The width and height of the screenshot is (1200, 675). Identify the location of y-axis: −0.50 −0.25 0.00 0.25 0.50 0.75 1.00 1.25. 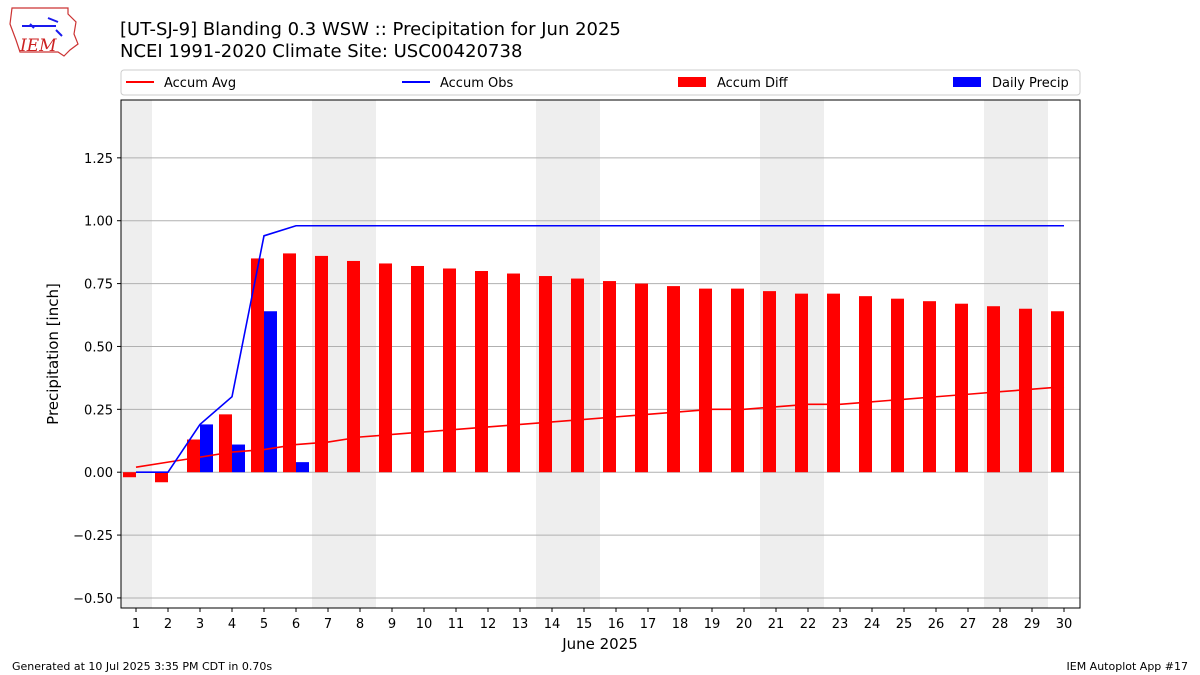
(97, 379).